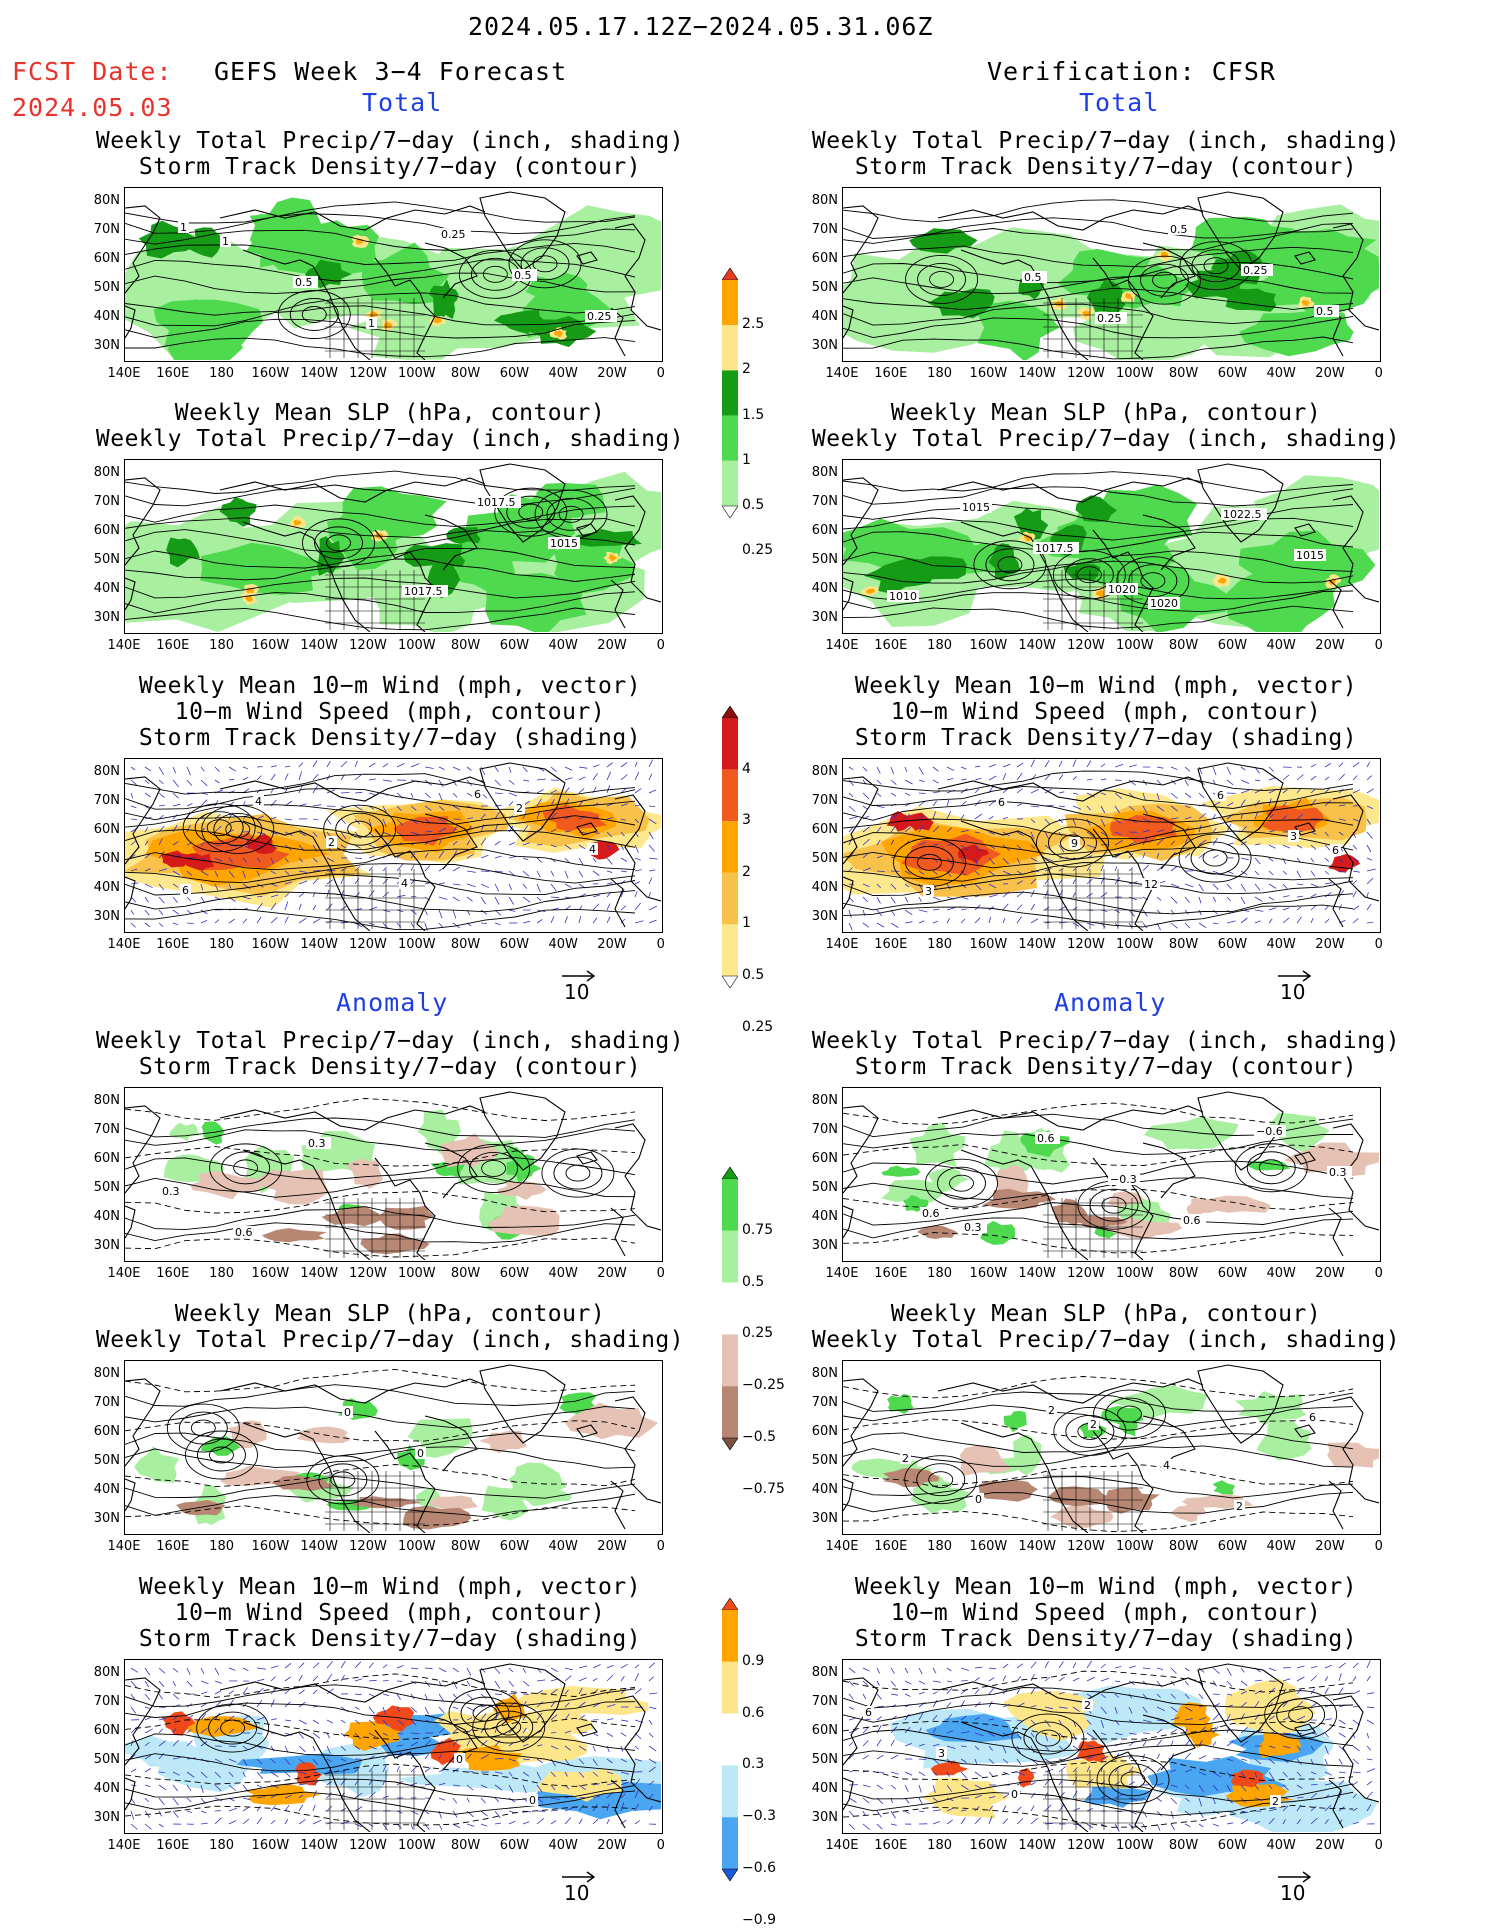 The image size is (1487, 1928). I want to click on lat-tick-label: 60N, so click(100, 258).